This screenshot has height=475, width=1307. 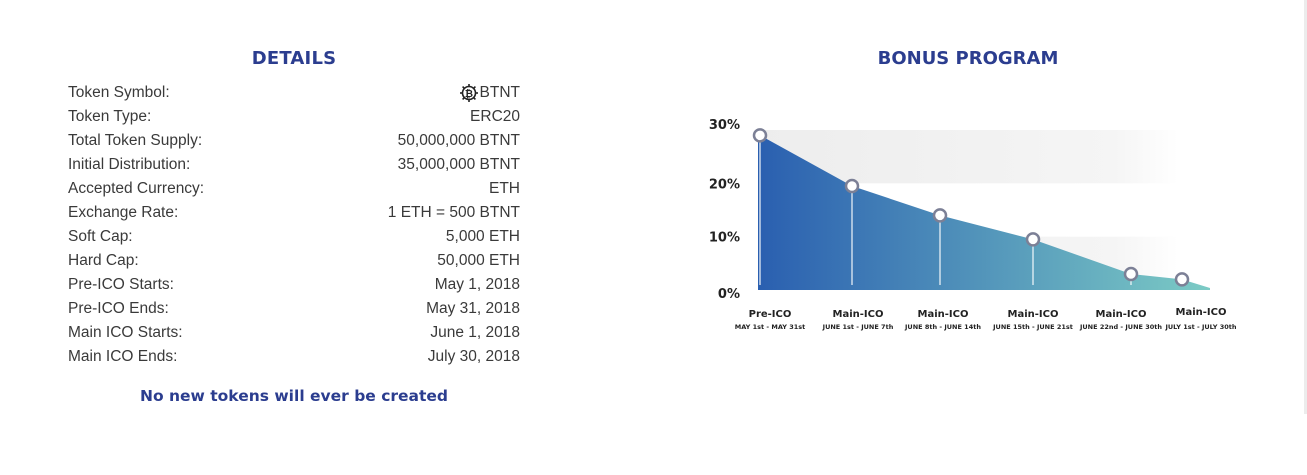 What do you see at coordinates (123, 212) in the screenshot?
I see `details-label: Exchange Rate:` at bounding box center [123, 212].